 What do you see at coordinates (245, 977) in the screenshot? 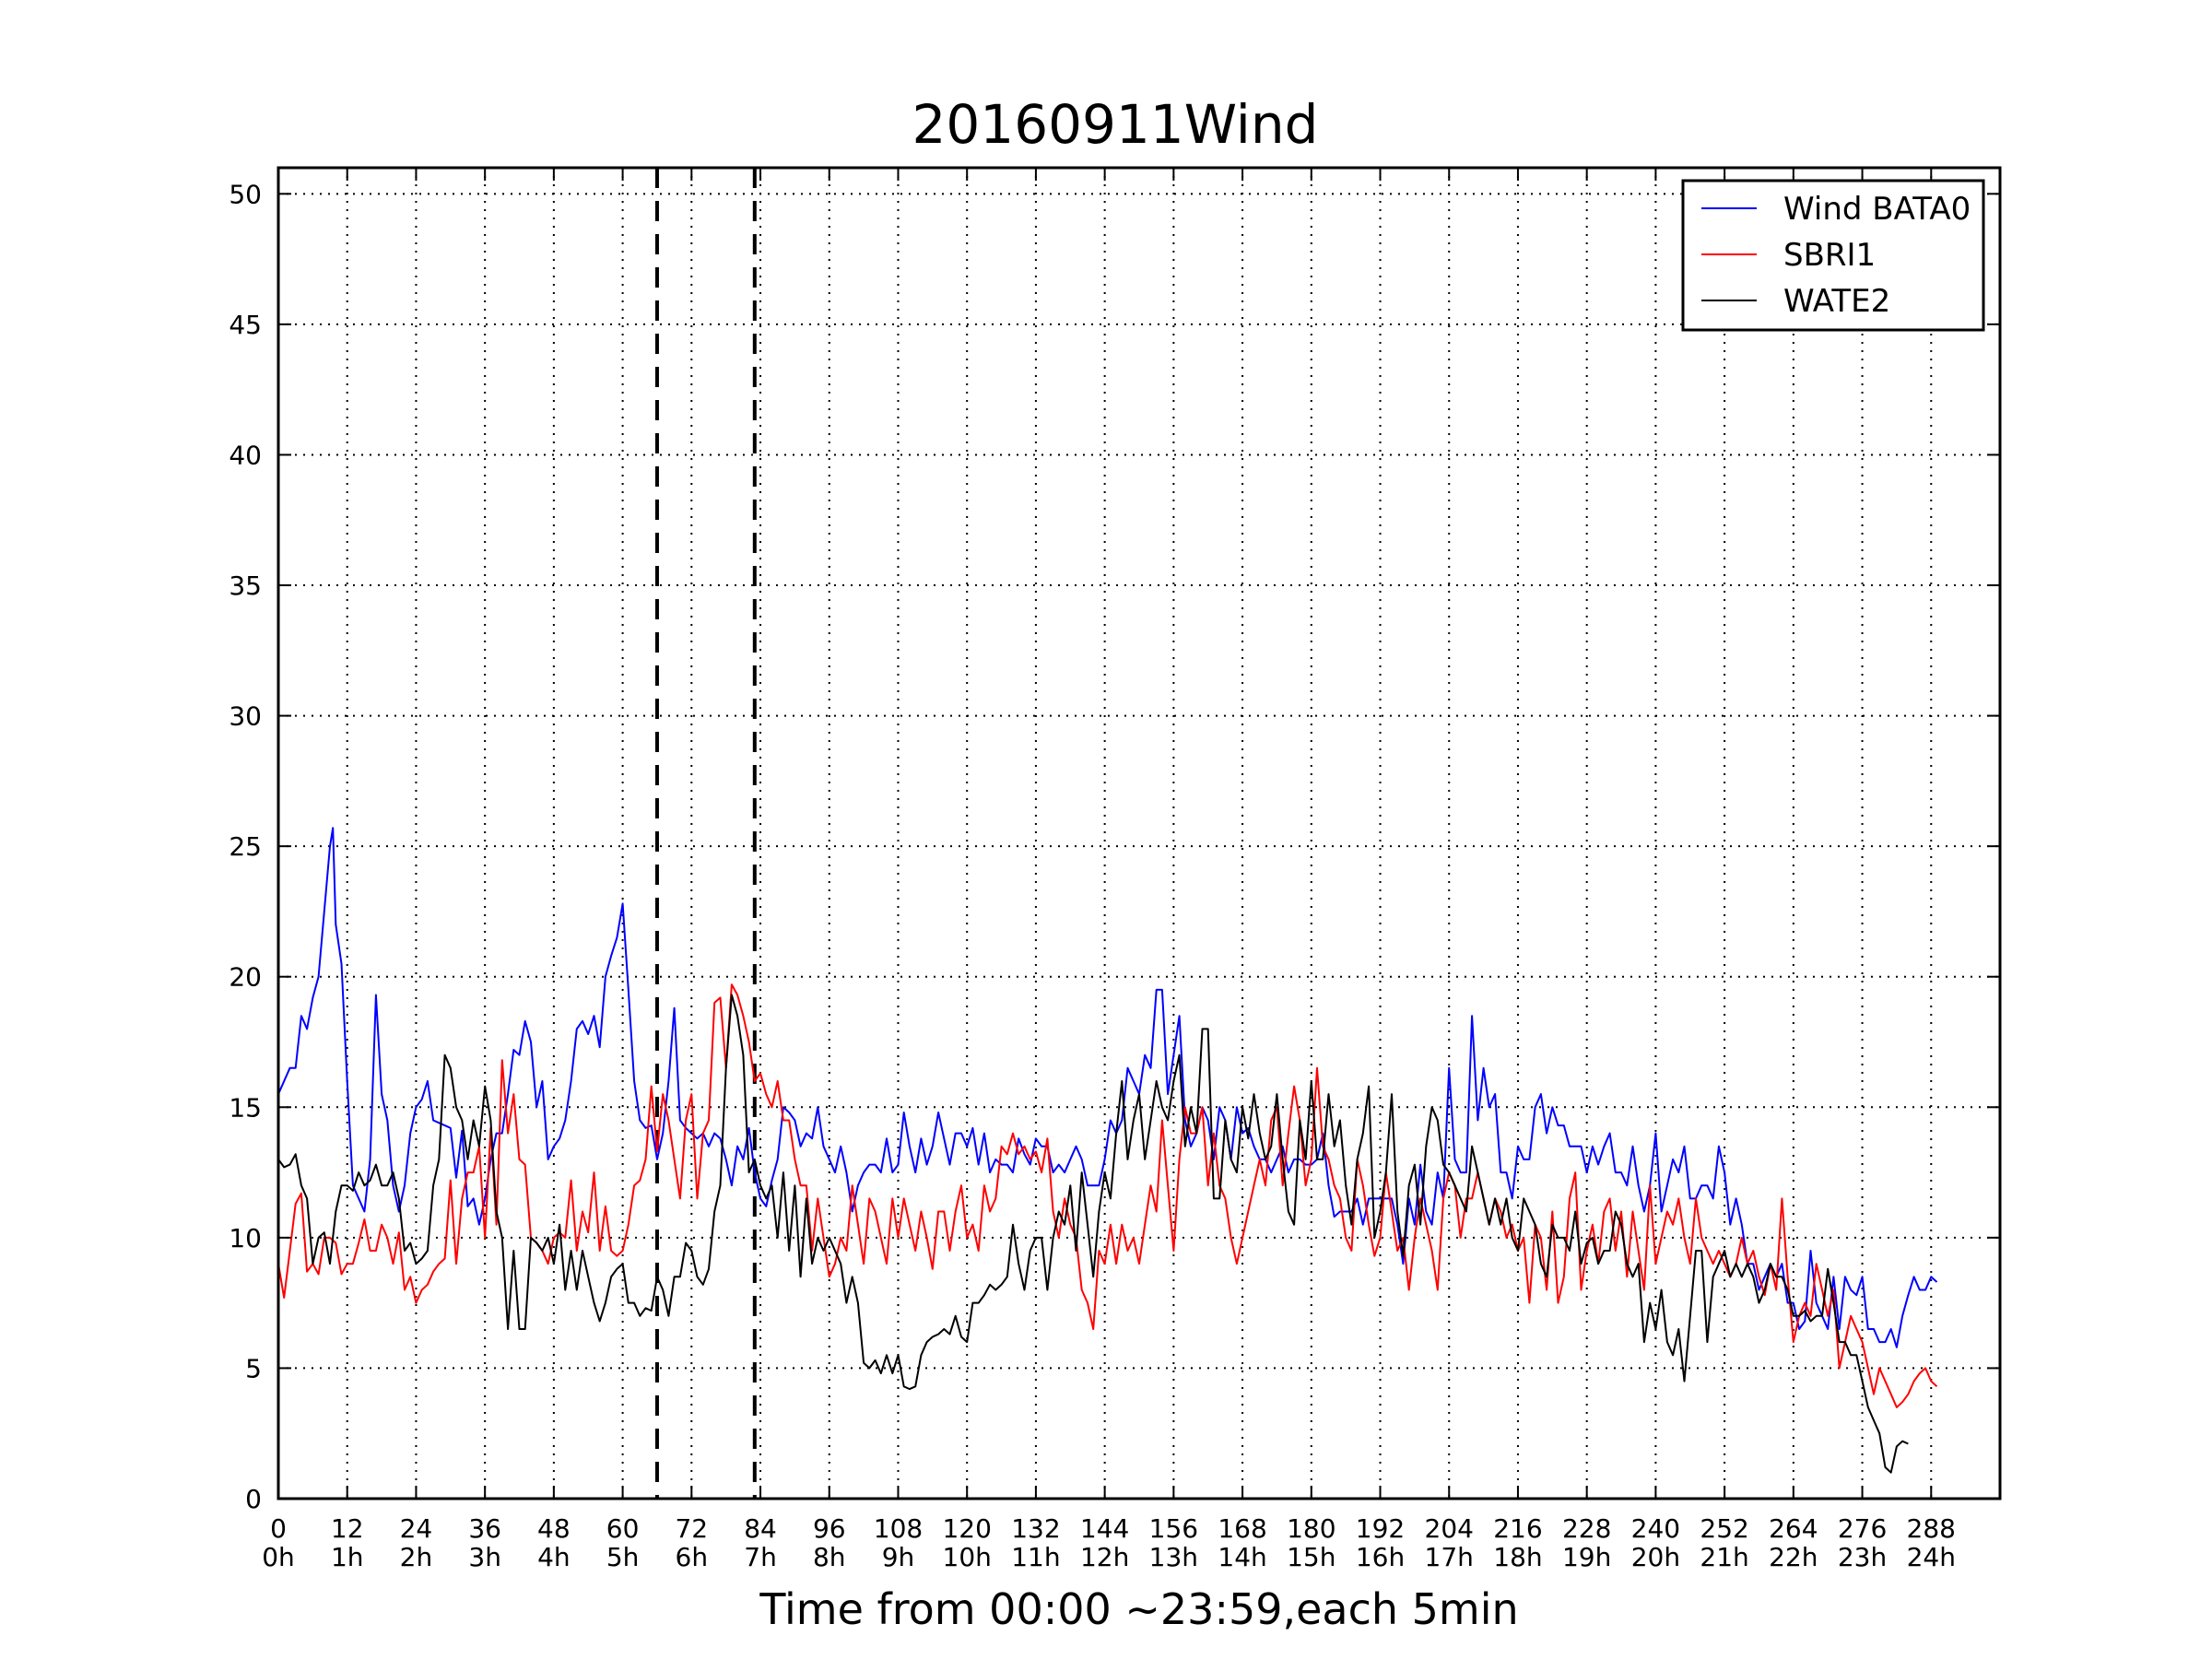
I see `y-tick-label-20: 20` at bounding box center [245, 977].